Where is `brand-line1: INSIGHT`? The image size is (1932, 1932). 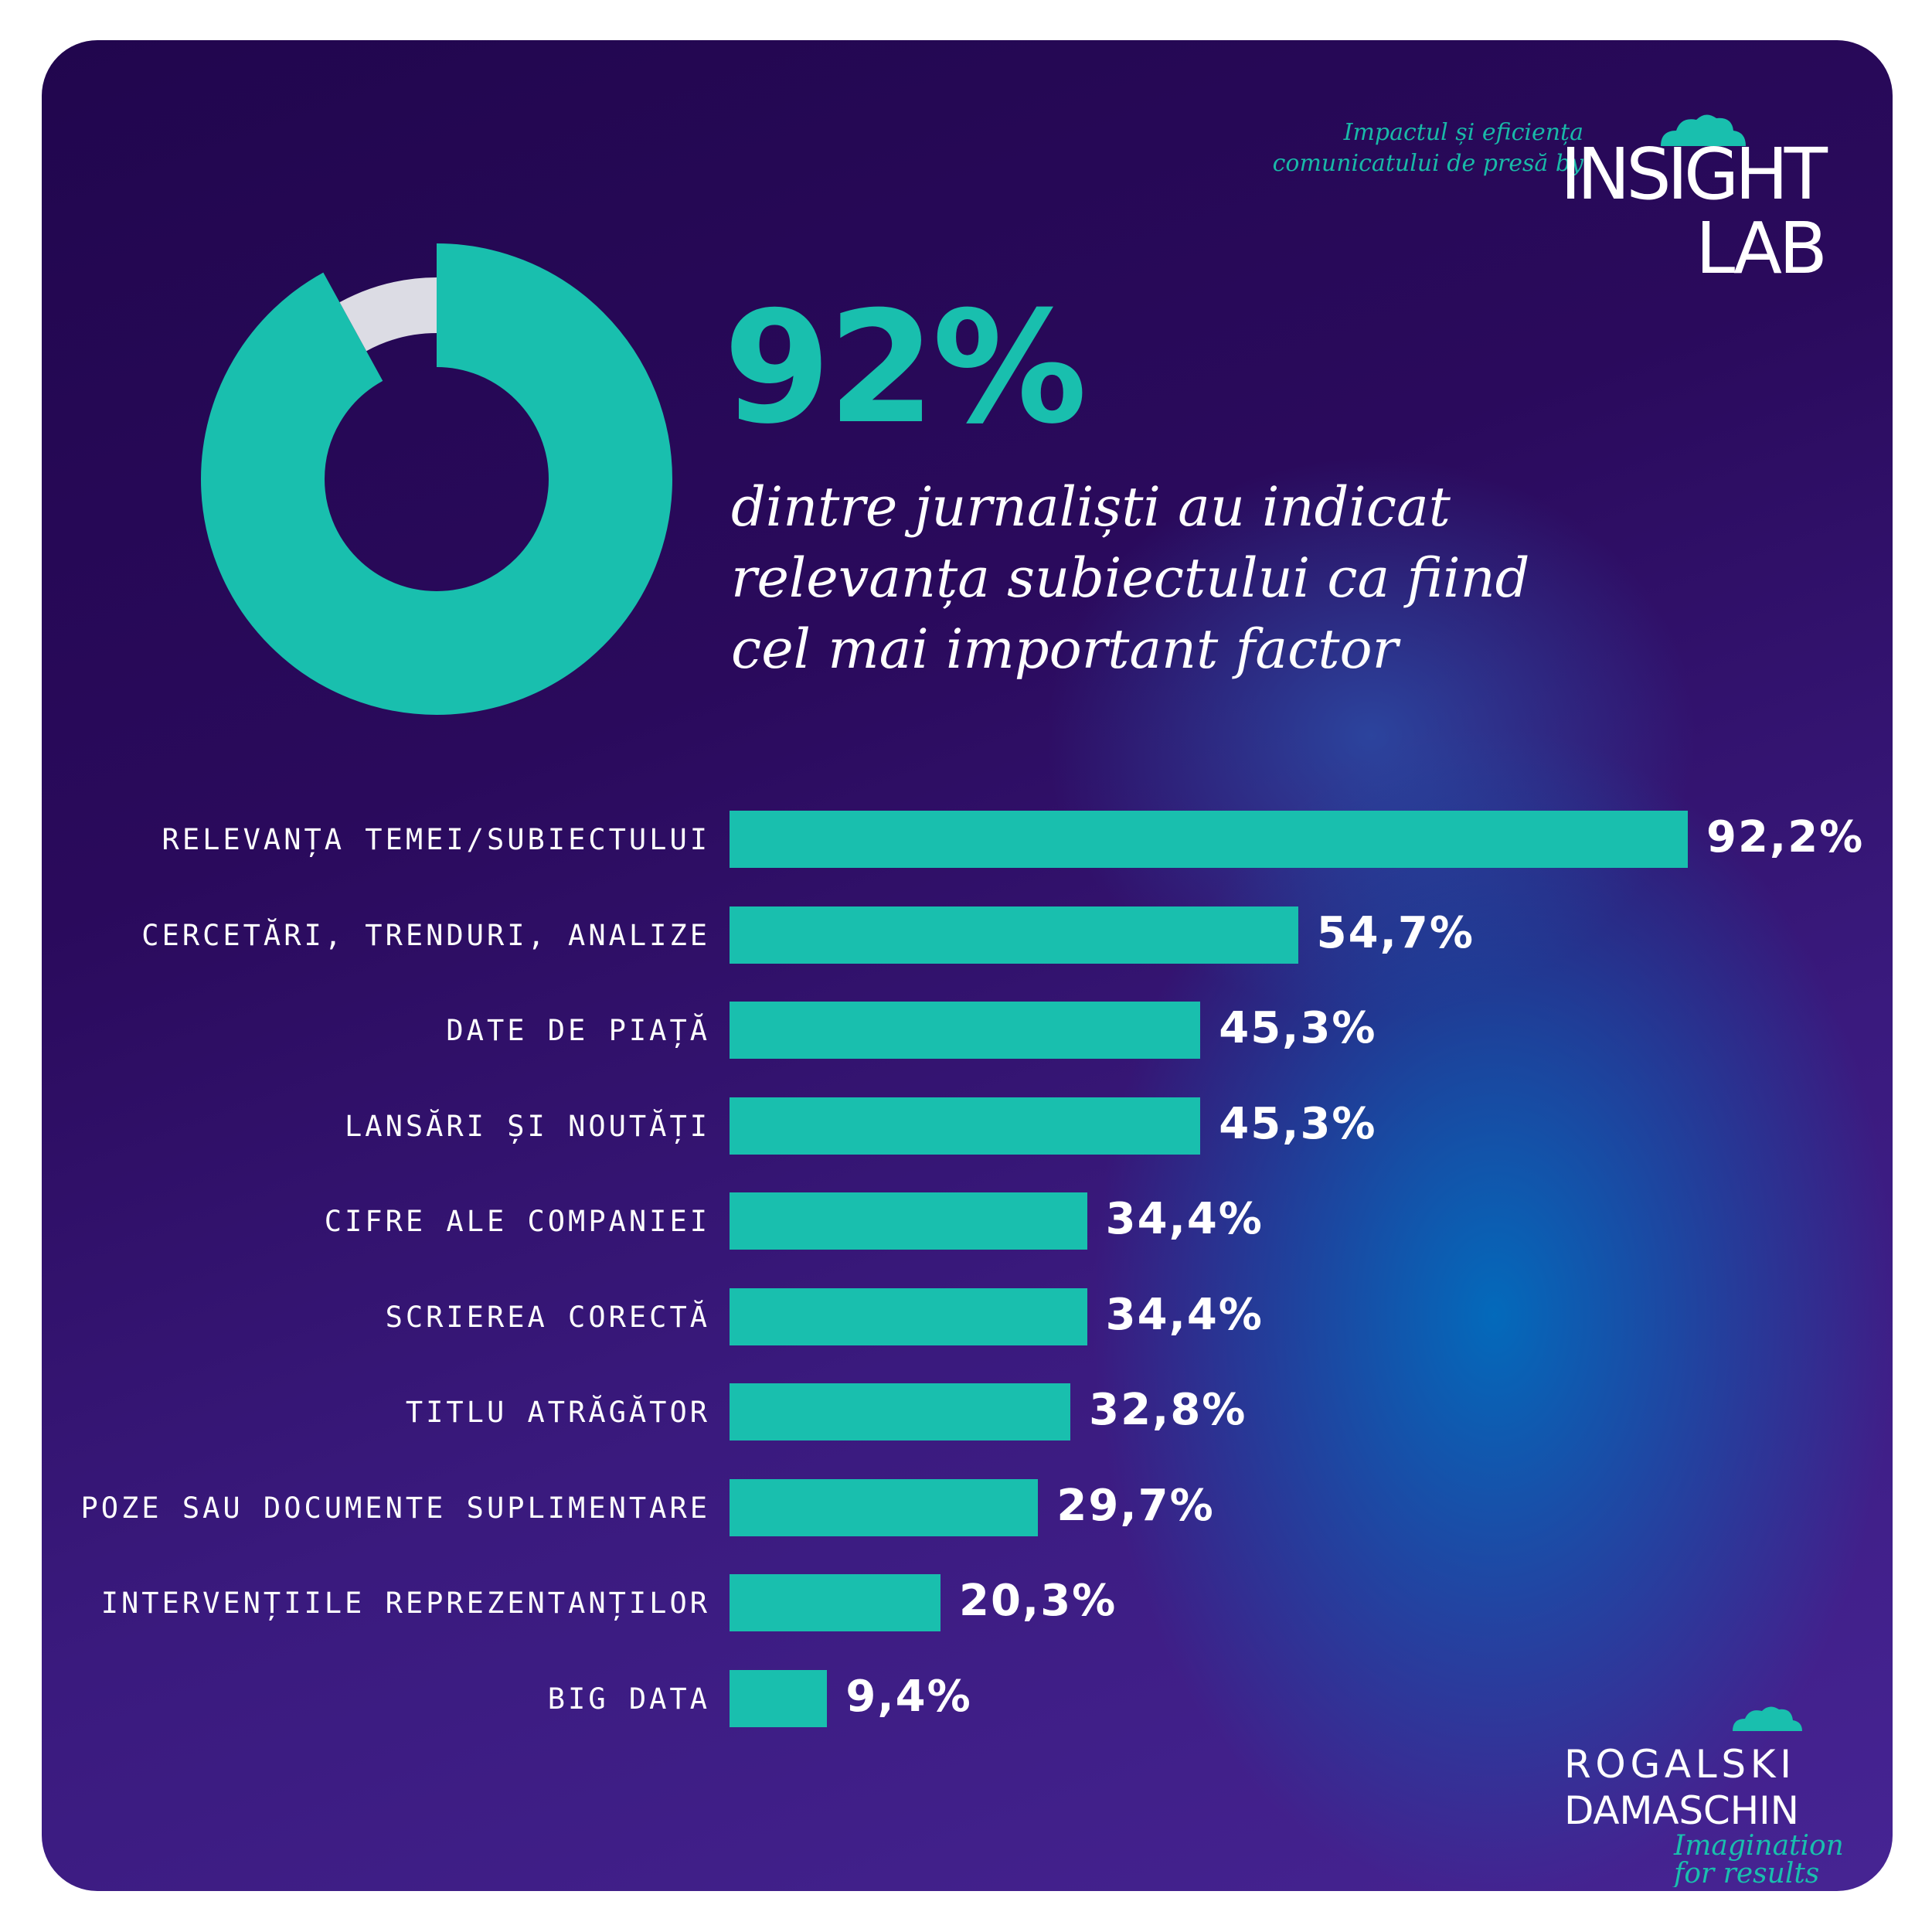
brand-line1: INSIGHT is located at coordinates (1696, 175).